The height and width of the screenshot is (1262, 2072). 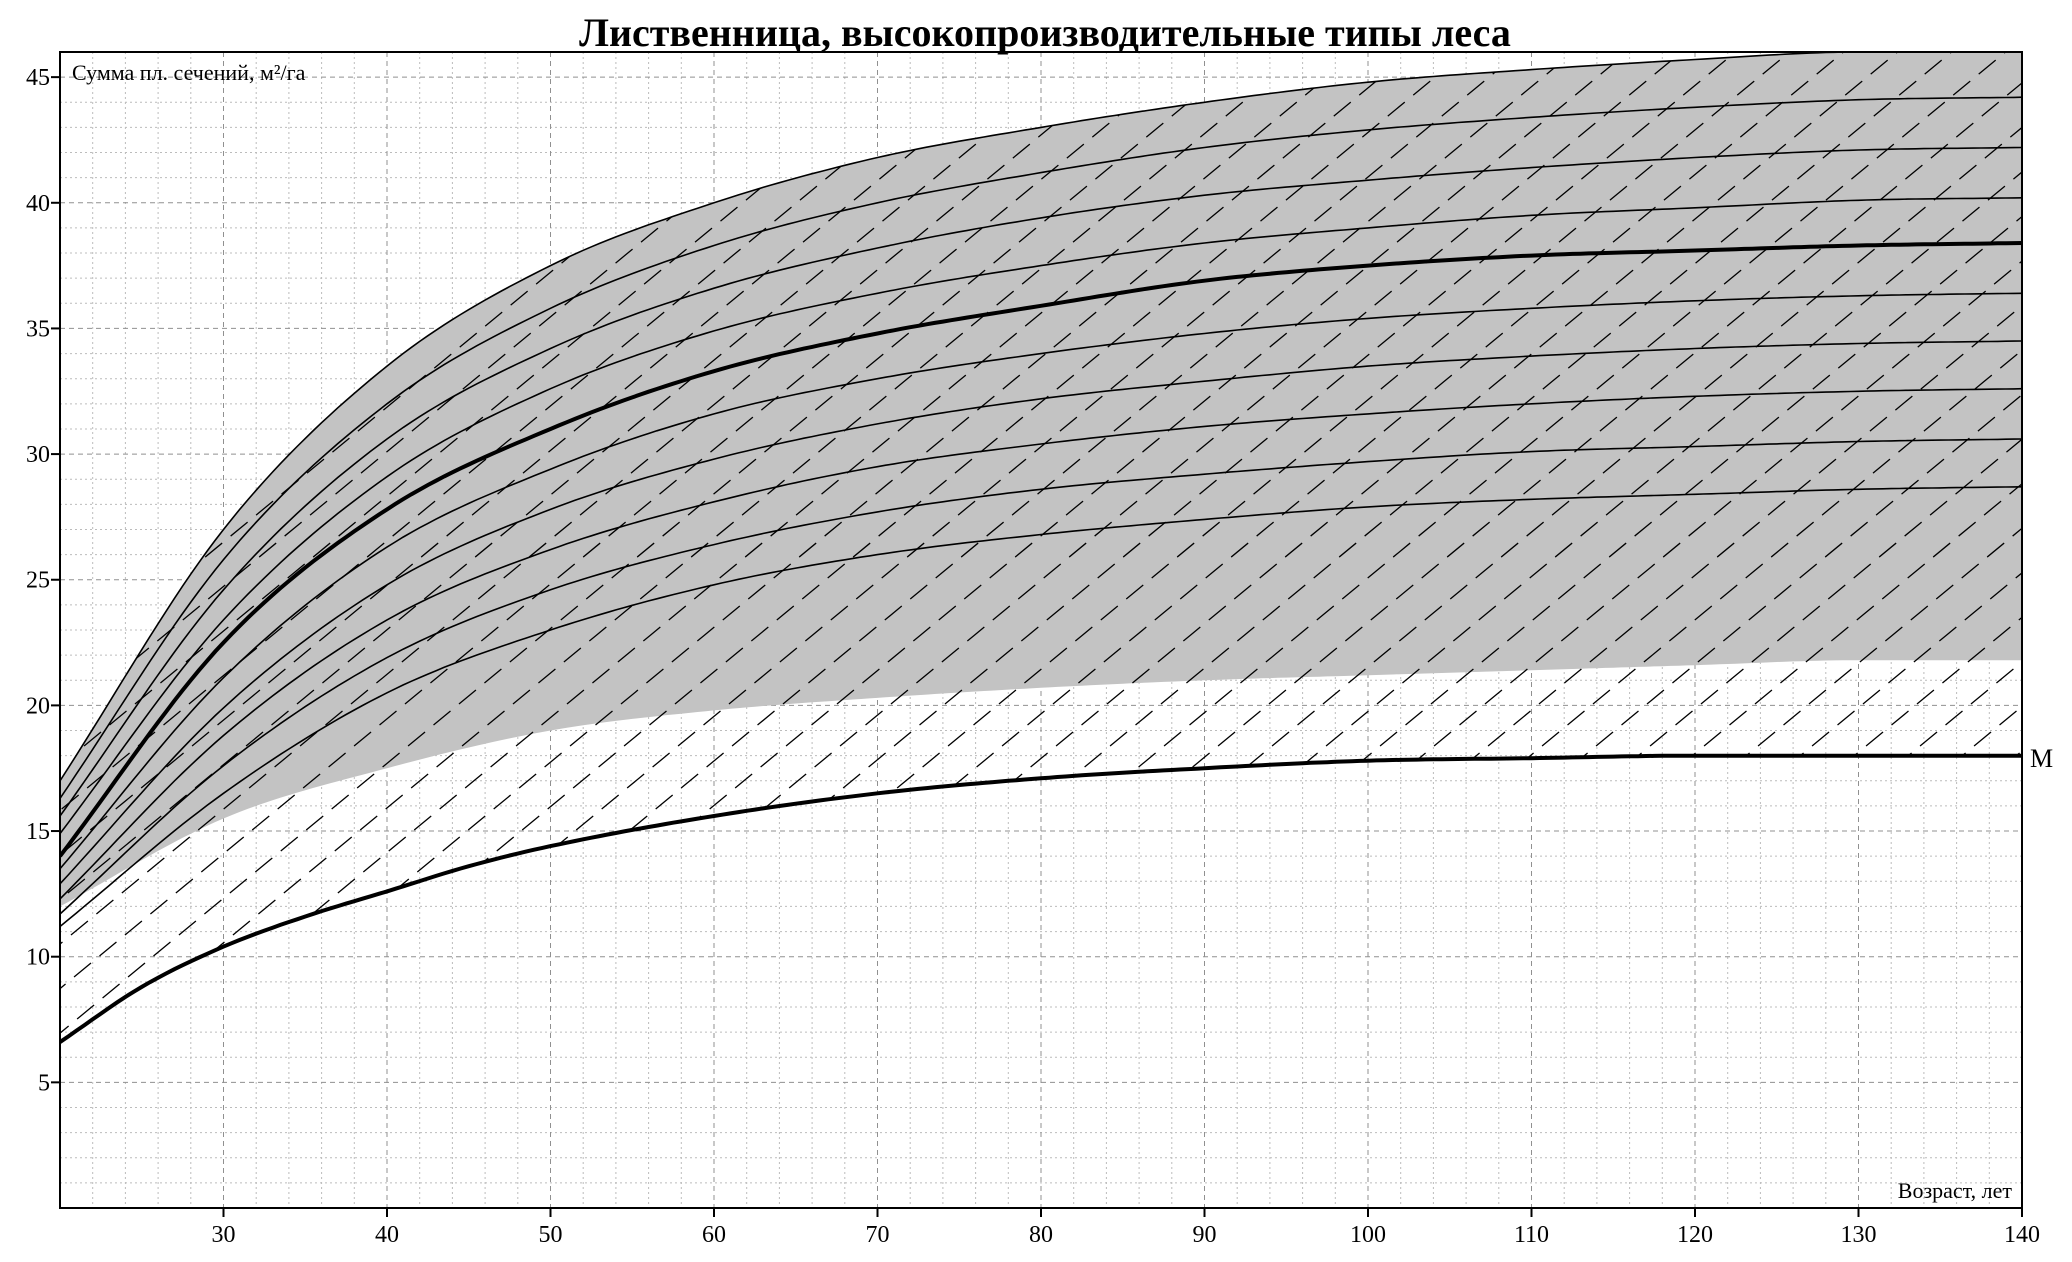 What do you see at coordinates (1531, 1235) in the screenshot?
I see `x-tick-label: 110` at bounding box center [1531, 1235].